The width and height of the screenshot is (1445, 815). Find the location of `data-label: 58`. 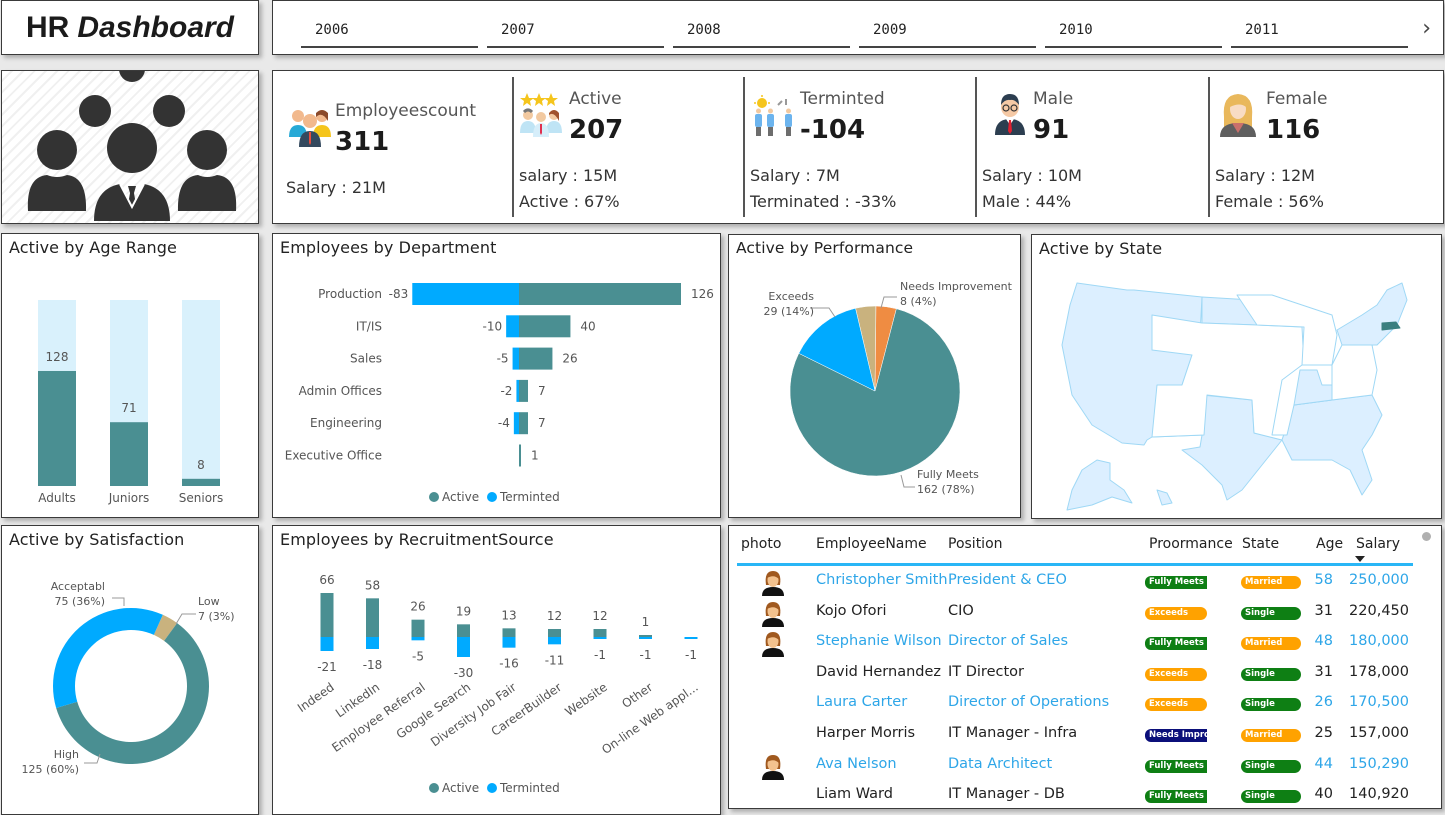

data-label: 58 is located at coordinates (372, 585).